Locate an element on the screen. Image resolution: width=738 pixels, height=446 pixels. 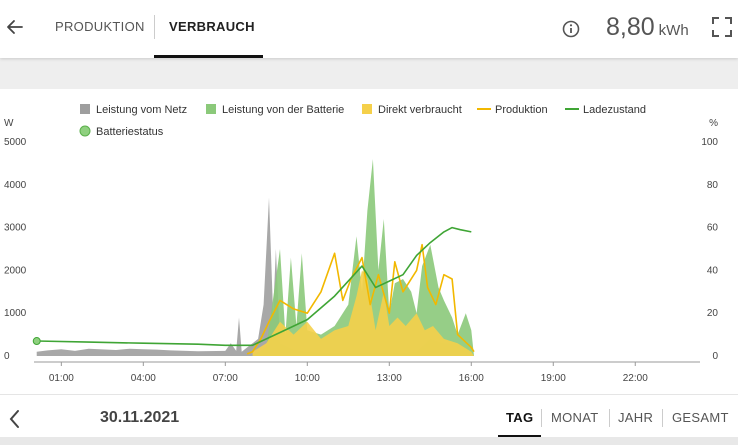
y-right-unit: % is located at coordinates (713, 123).